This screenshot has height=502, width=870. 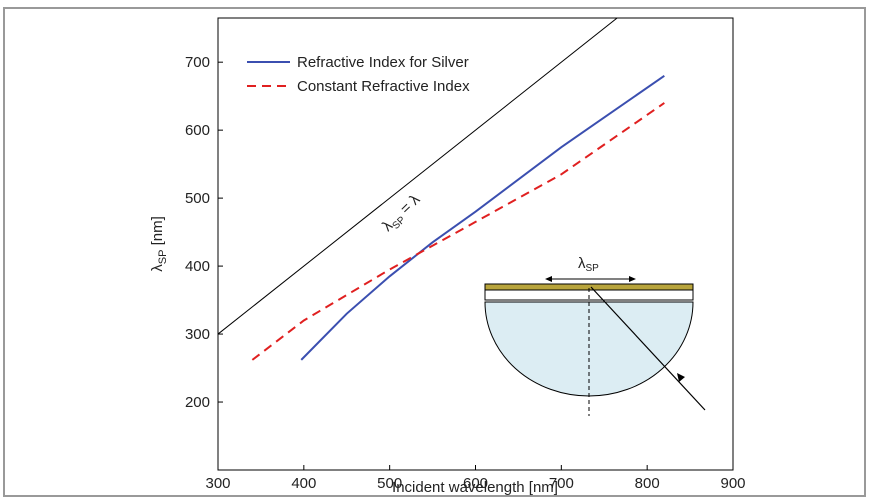 I want to click on y-label-part: λ, so click(x=157, y=268).